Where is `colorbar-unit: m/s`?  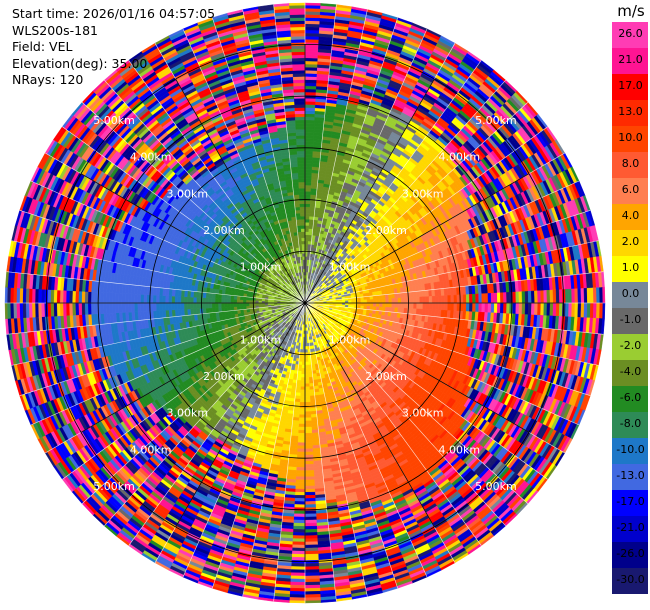 colorbar-unit: m/s is located at coordinates (631, 11).